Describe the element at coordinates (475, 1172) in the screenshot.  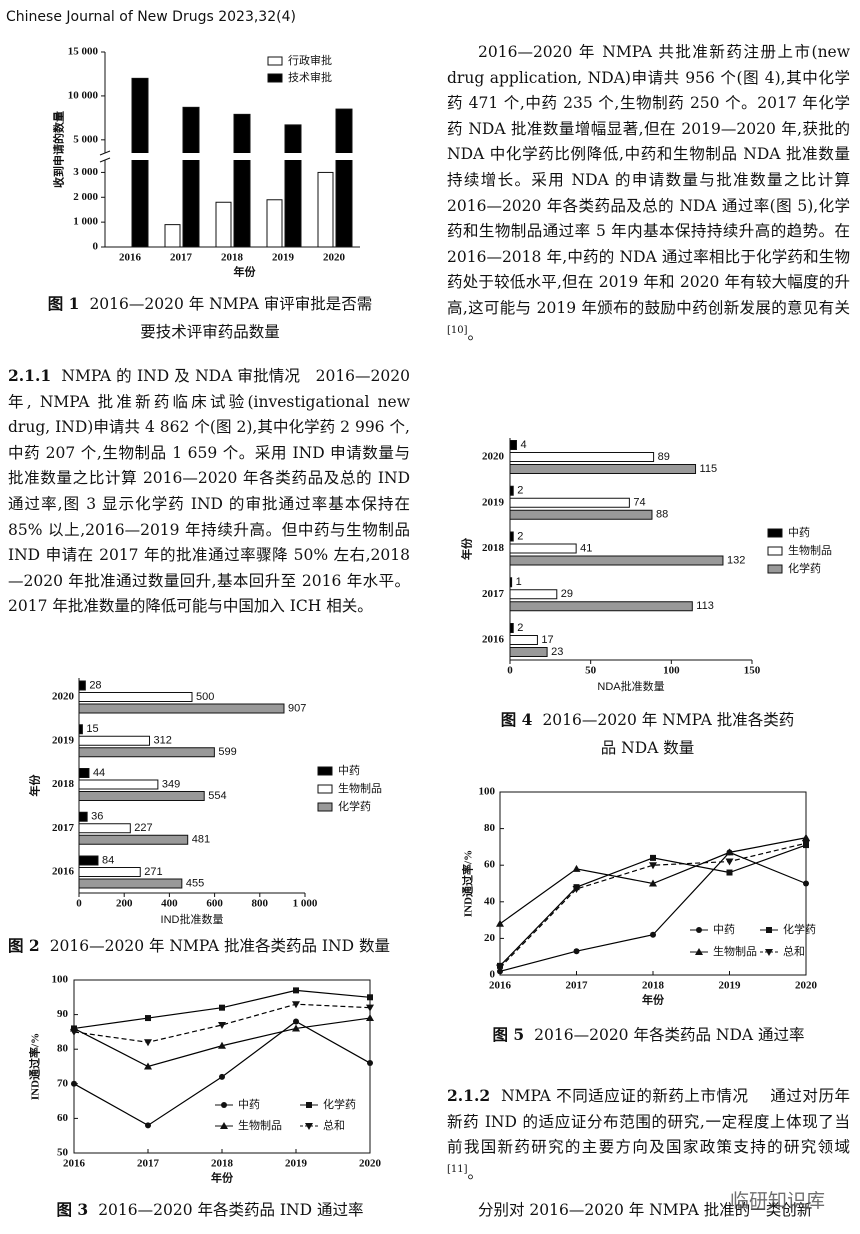
I see `paragraph-end: 。` at that location.